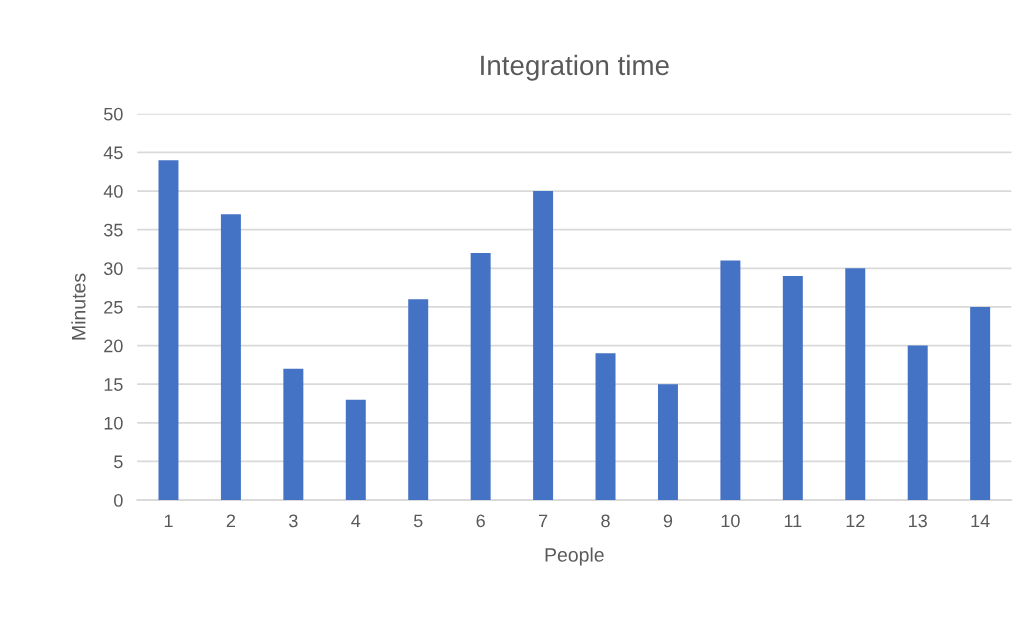 The image size is (1032, 622). I want to click on x-axis-title: People, so click(574, 556).